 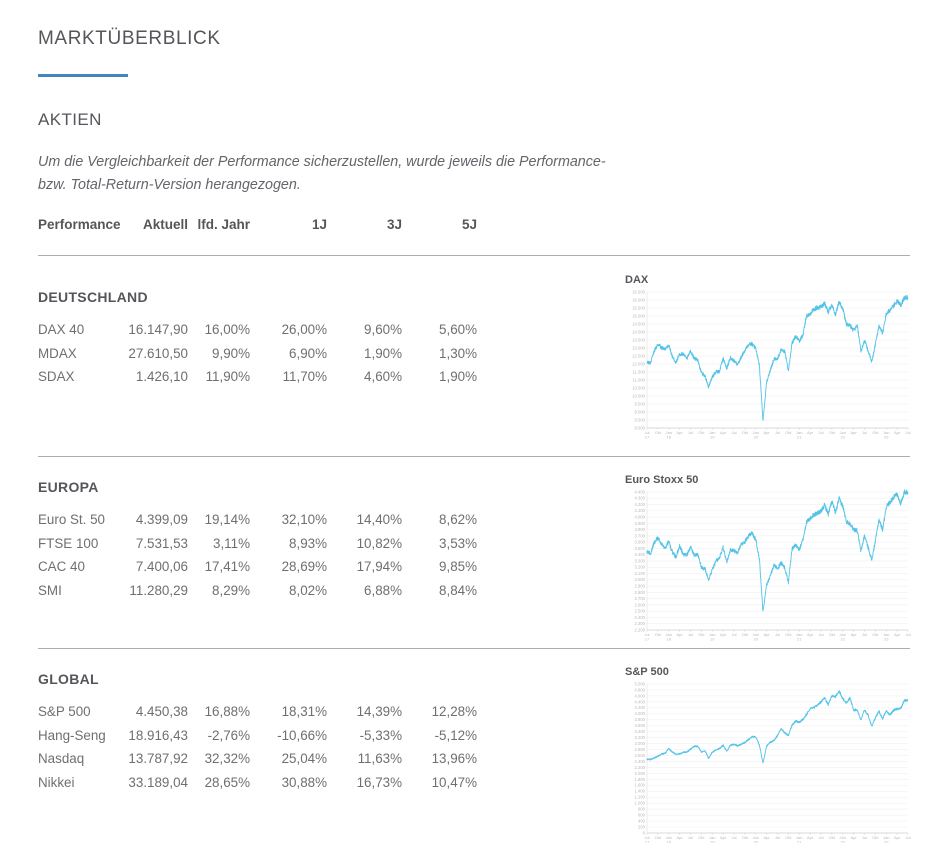 I want to click on x-axis-tick-label: 21, so click(x=799, y=841).